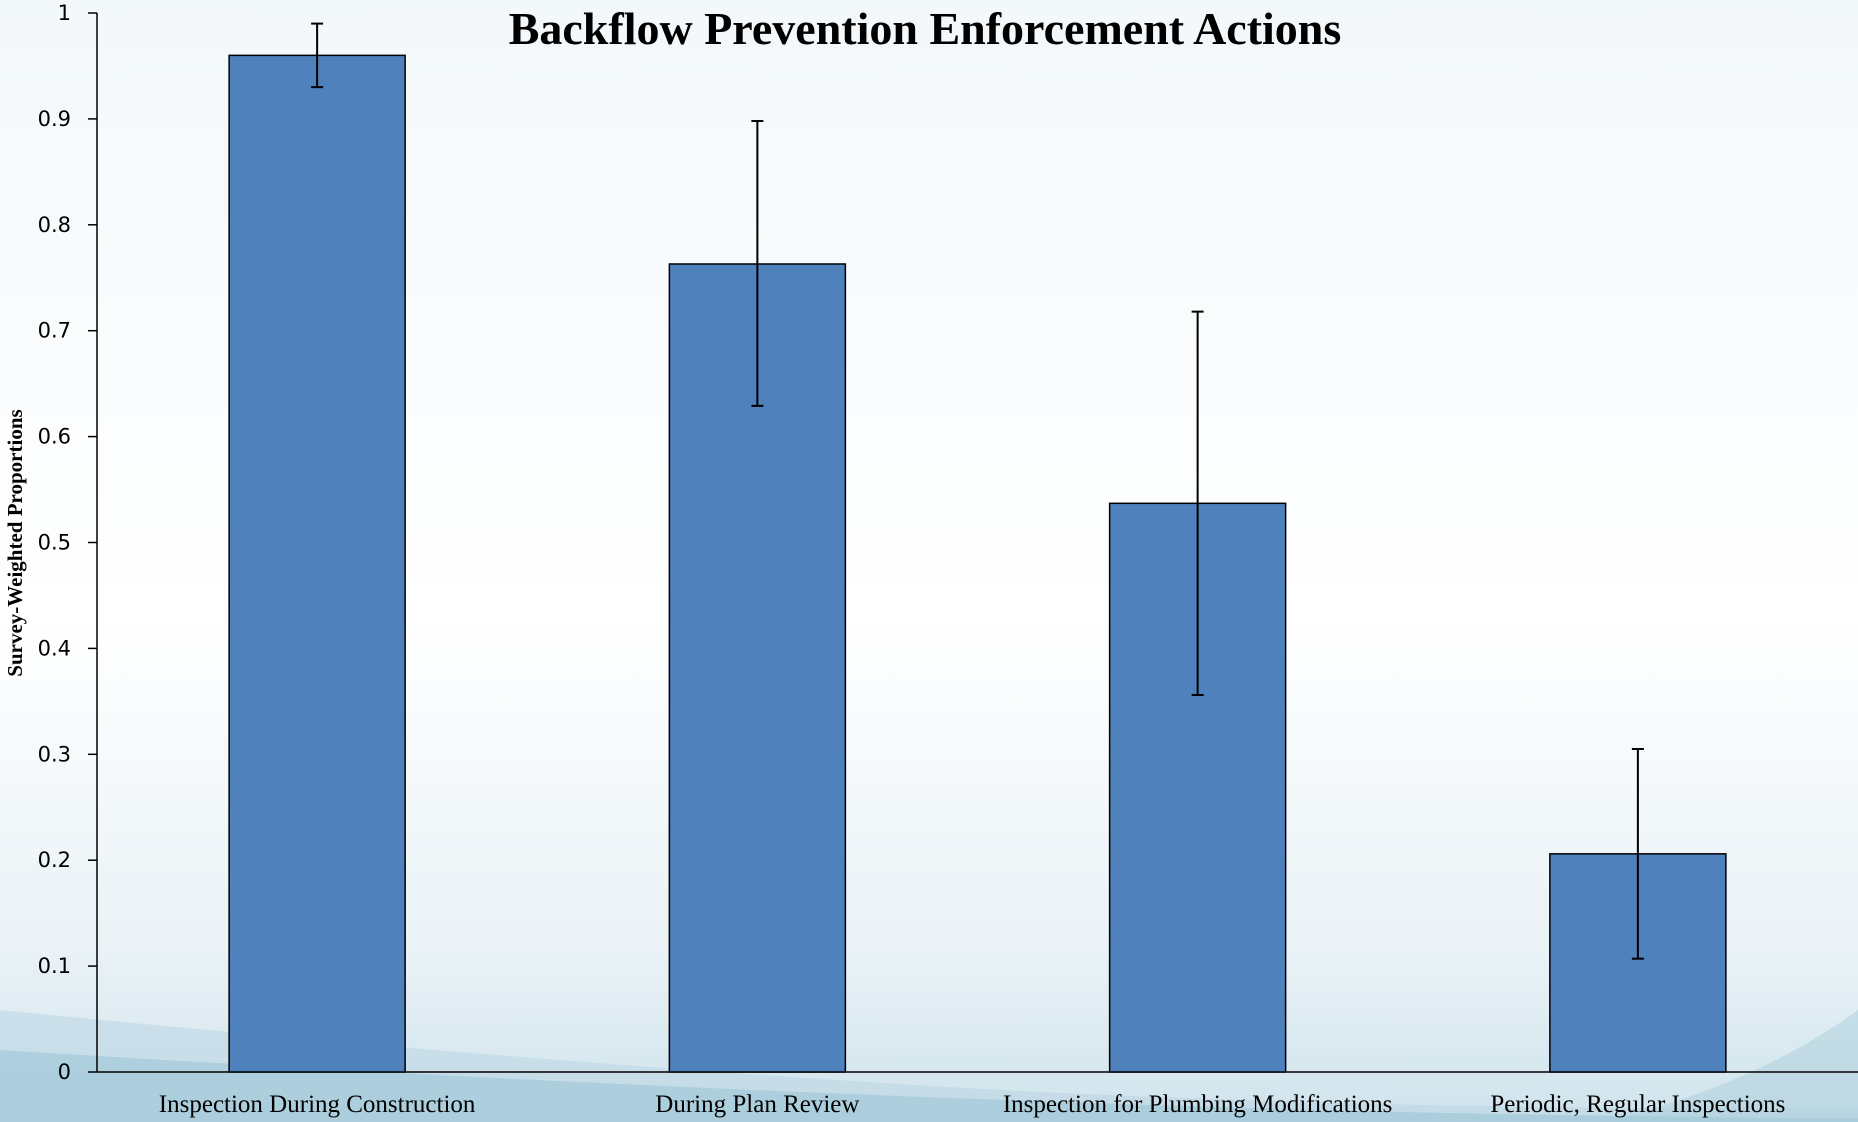 Image resolution: width=1858 pixels, height=1122 pixels. What do you see at coordinates (1637, 1104) in the screenshot?
I see `x-tick-label: Periodic, Regular Inspections` at bounding box center [1637, 1104].